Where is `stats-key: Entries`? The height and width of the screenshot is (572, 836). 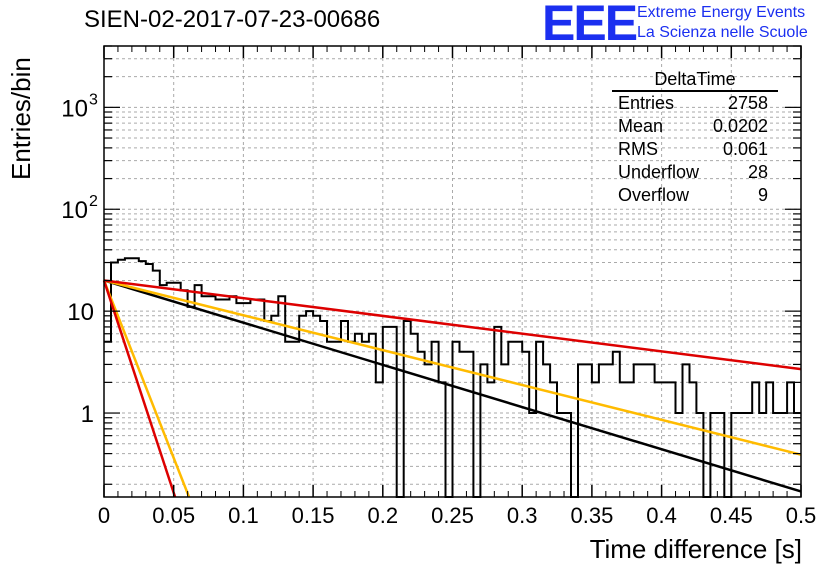
stats-key: Entries is located at coordinates (646, 103).